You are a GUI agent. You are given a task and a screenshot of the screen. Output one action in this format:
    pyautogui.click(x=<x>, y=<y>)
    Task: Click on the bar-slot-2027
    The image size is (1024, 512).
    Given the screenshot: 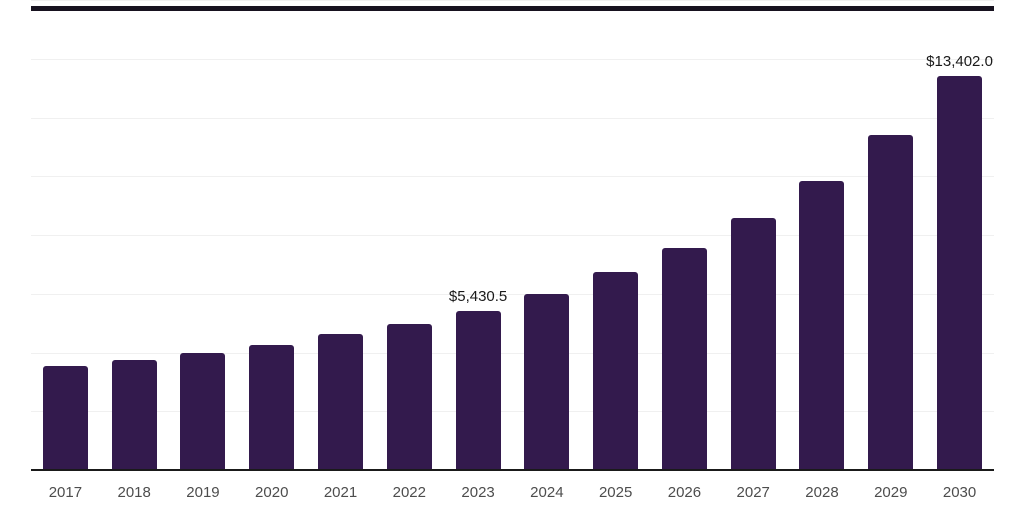 What is the action you would take?
    pyautogui.click(x=753, y=235)
    